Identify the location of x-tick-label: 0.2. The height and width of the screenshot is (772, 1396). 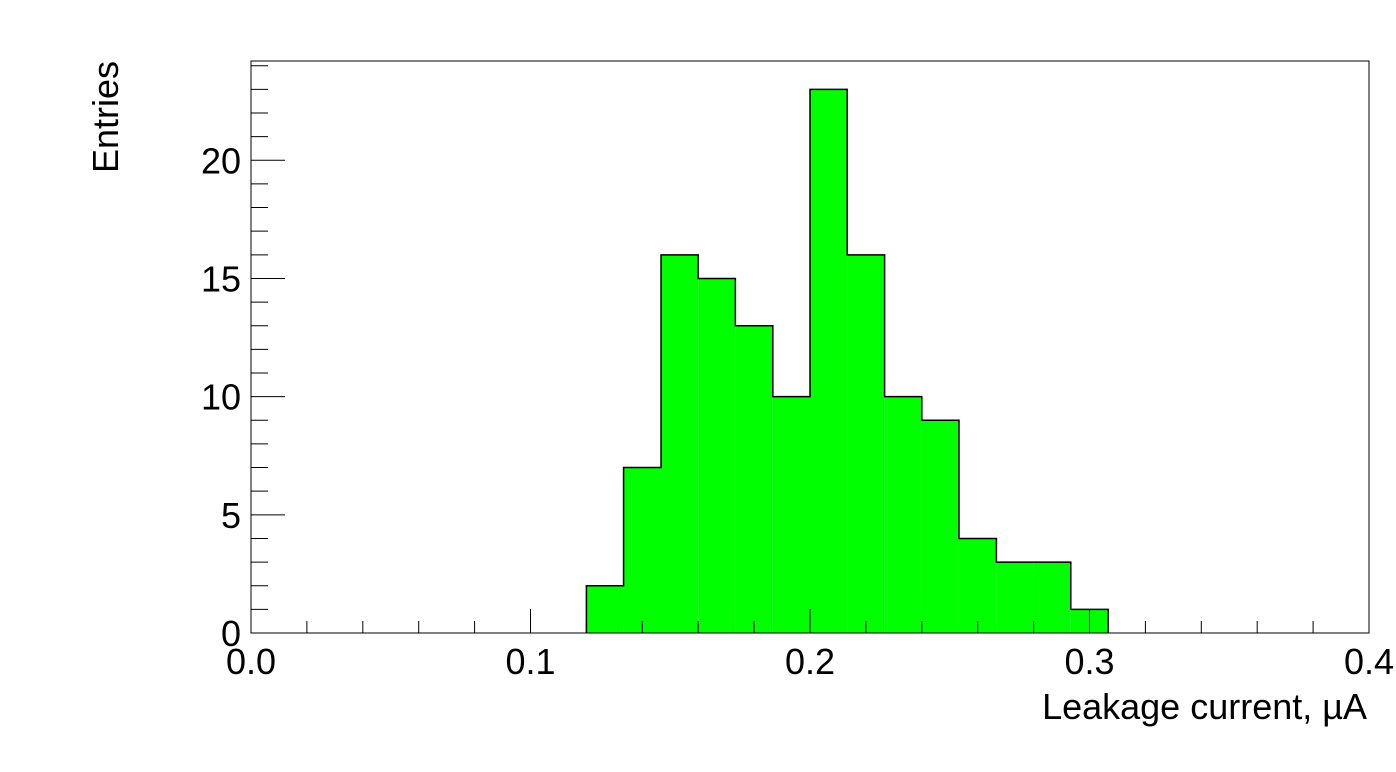
(810, 661).